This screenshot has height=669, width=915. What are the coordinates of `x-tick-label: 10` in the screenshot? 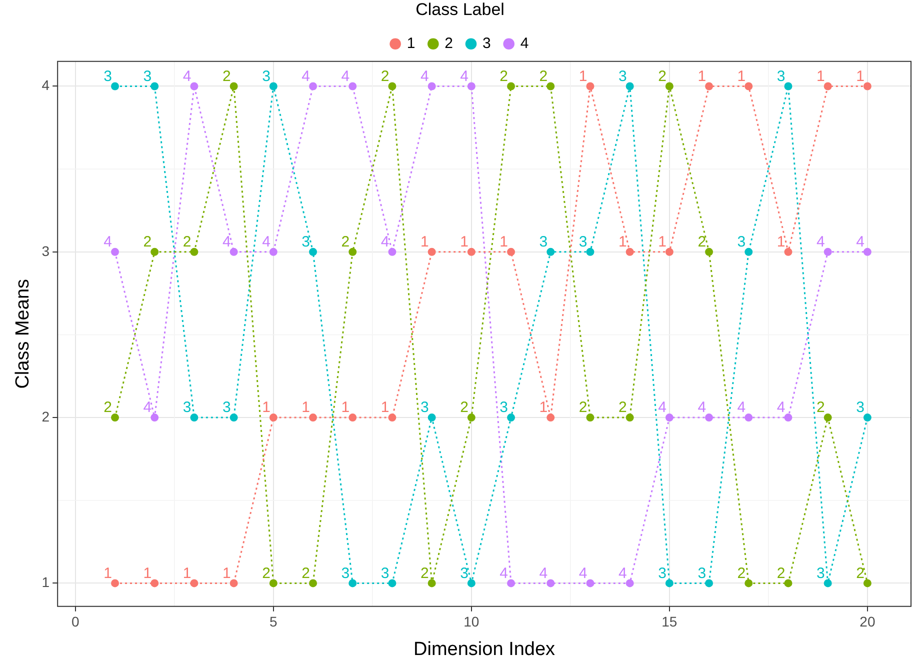 It's located at (472, 622).